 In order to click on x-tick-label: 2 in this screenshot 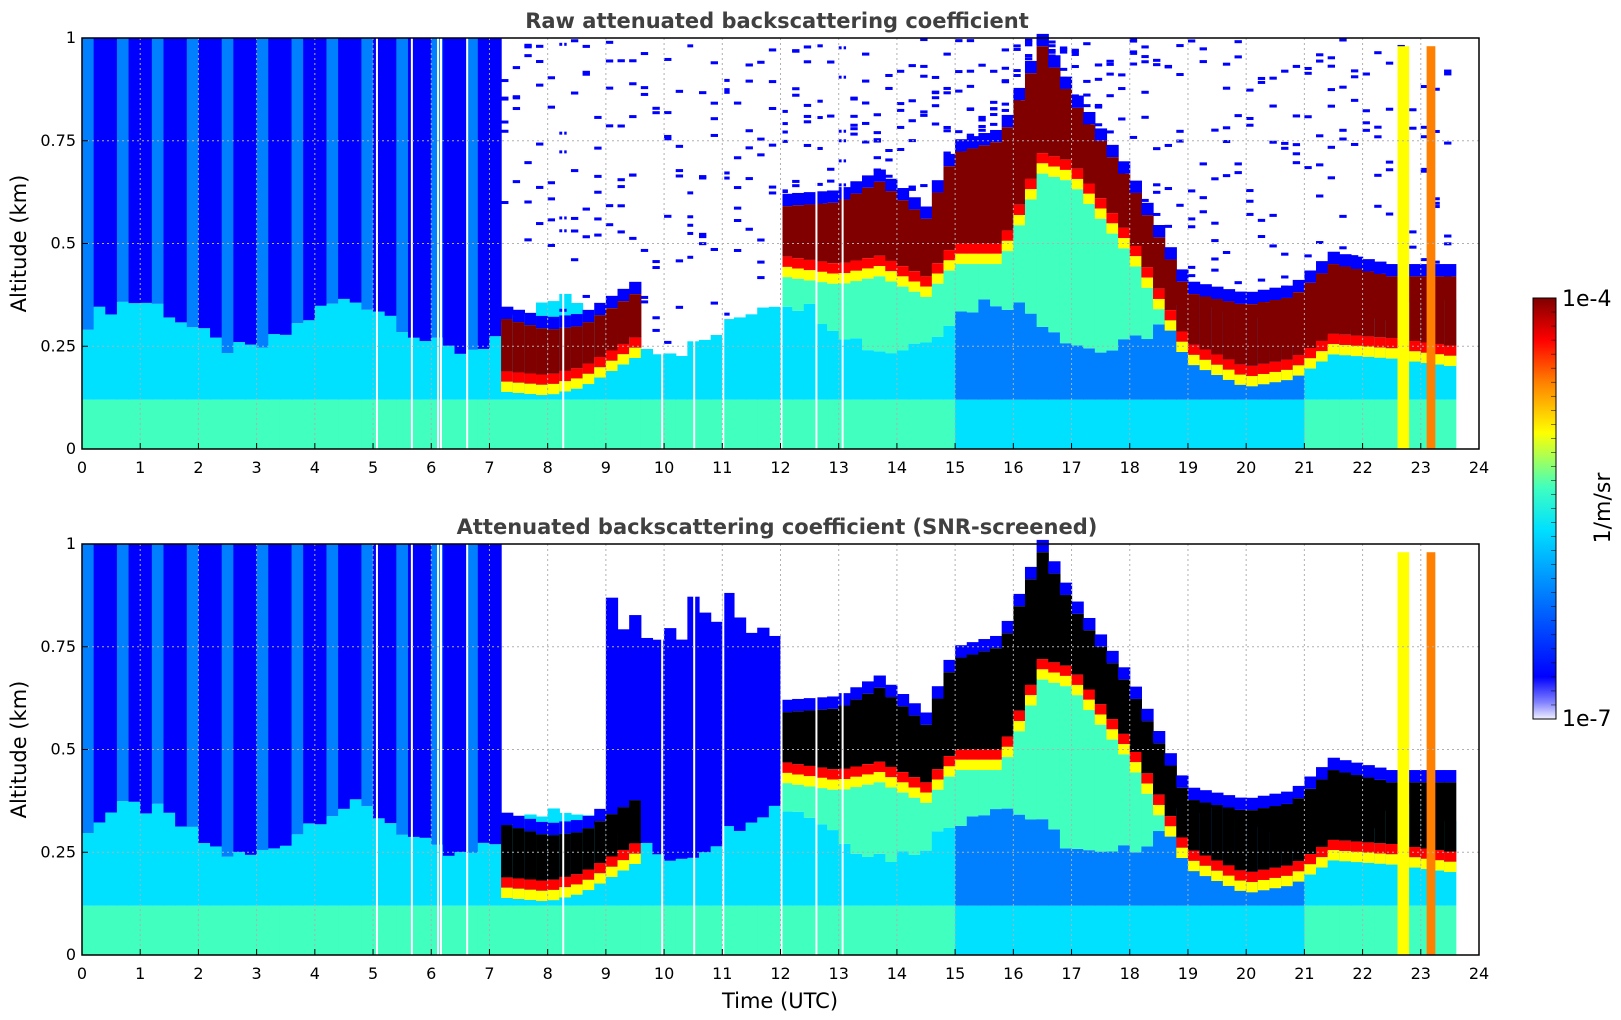, I will do `click(198, 467)`.